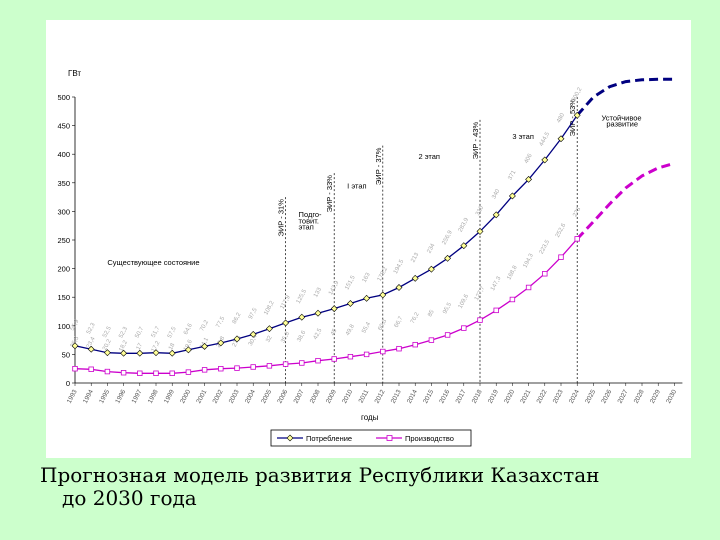 This screenshot has height=540, width=720. Describe the element at coordinates (574, 396) in the screenshot. I see `x-tick-label: 2024` at that location.